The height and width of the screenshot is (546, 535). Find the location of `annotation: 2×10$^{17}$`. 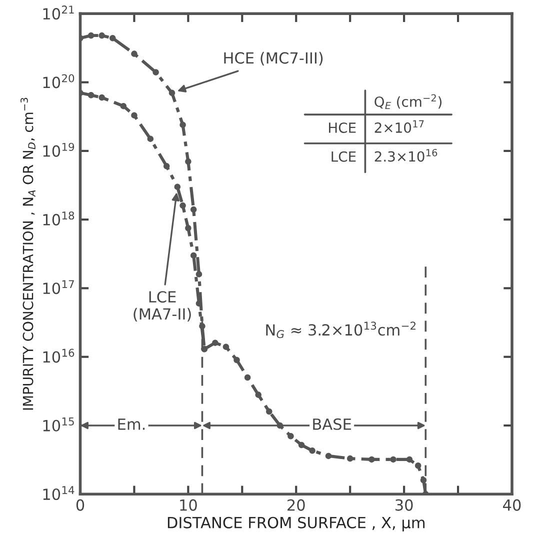

annotation: 2×10$^{17}$ is located at coordinates (399, 126).